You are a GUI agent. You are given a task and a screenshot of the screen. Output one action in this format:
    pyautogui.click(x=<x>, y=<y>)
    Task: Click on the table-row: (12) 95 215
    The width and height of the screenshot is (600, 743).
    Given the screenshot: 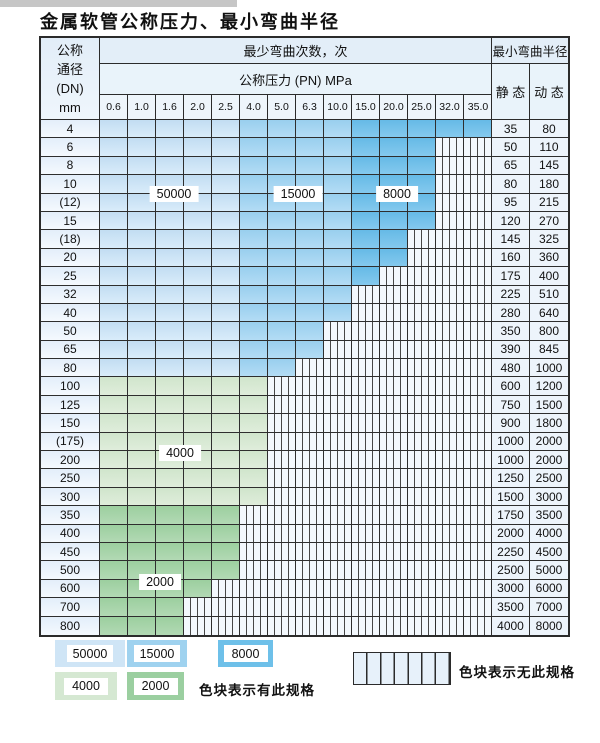 What is the action you would take?
    pyautogui.click(x=304, y=202)
    